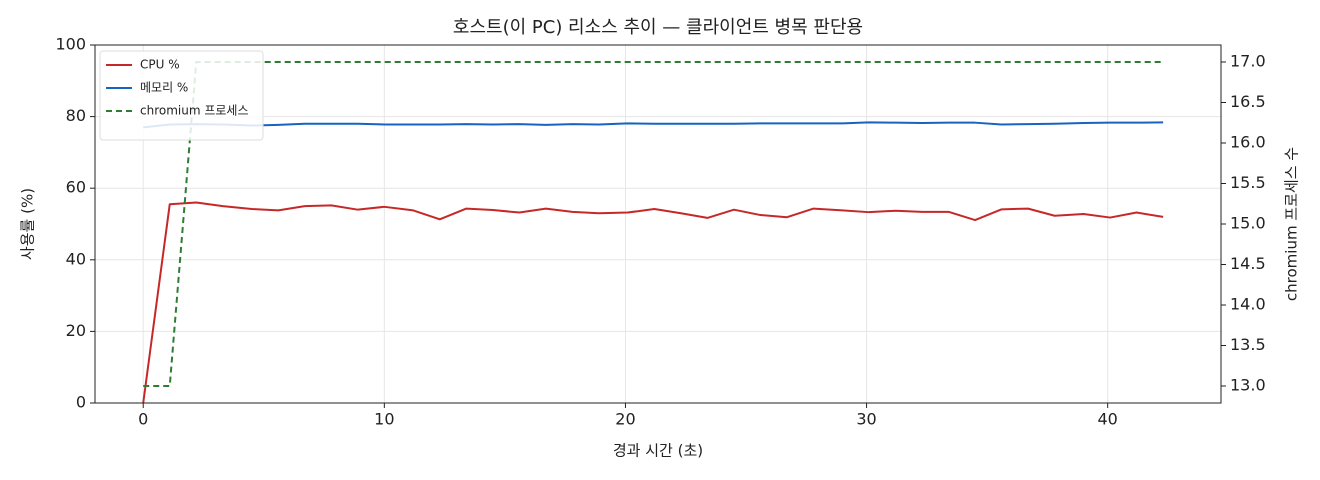 The height and width of the screenshot is (480, 1320). I want to click on y2-tick-label: 16.0, so click(1248, 142).